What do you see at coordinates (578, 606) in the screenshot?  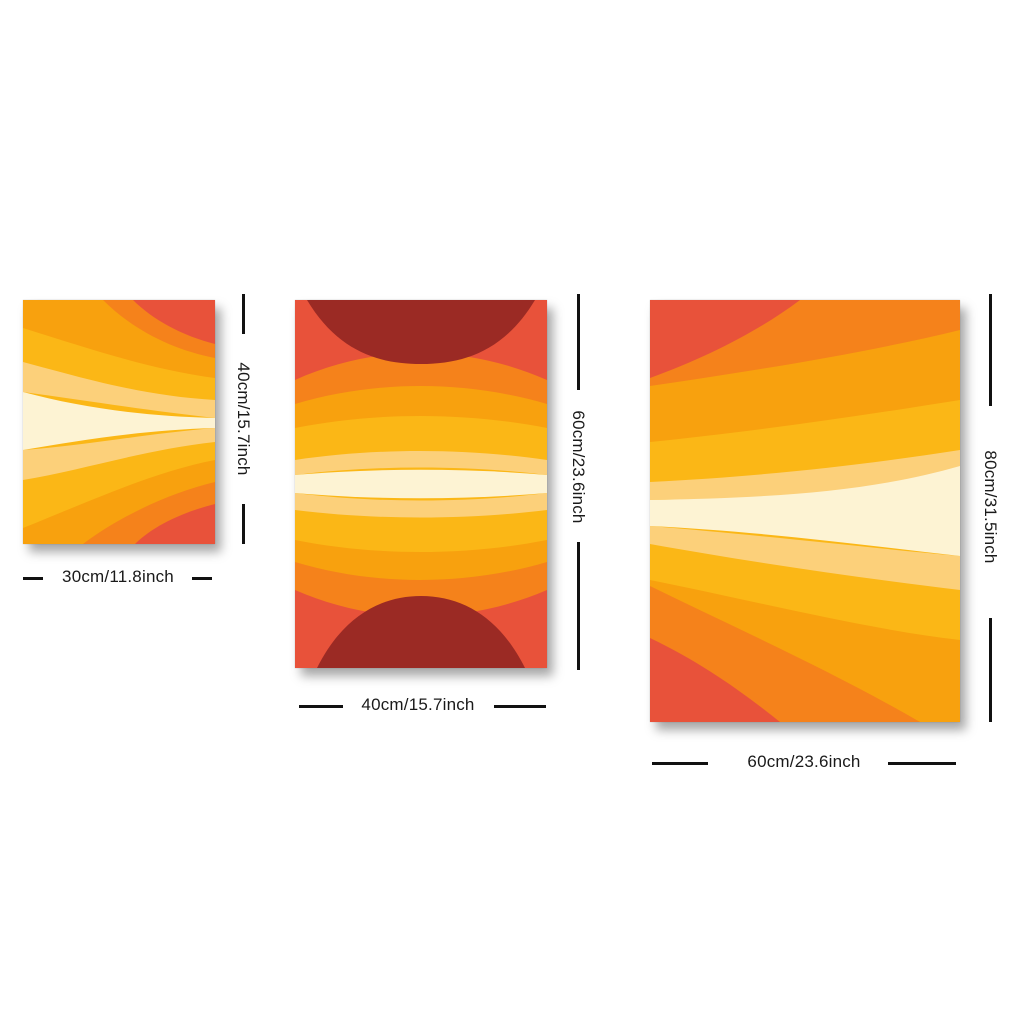 I see `medium-height-line-bottom` at bounding box center [578, 606].